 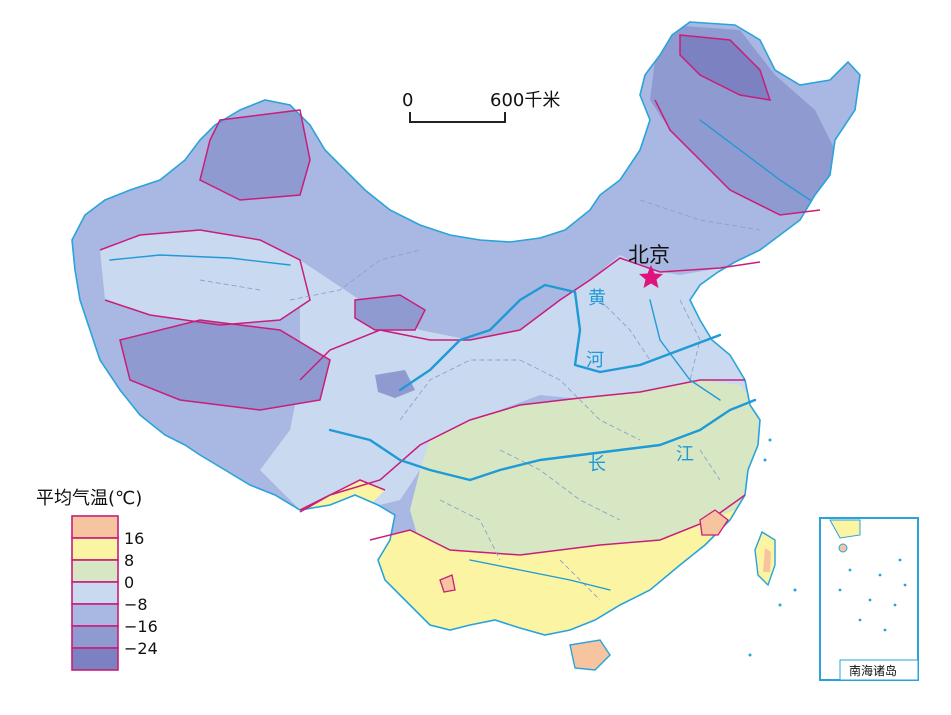 I want to click on isotherm-qinghai, so click(x=390, y=312).